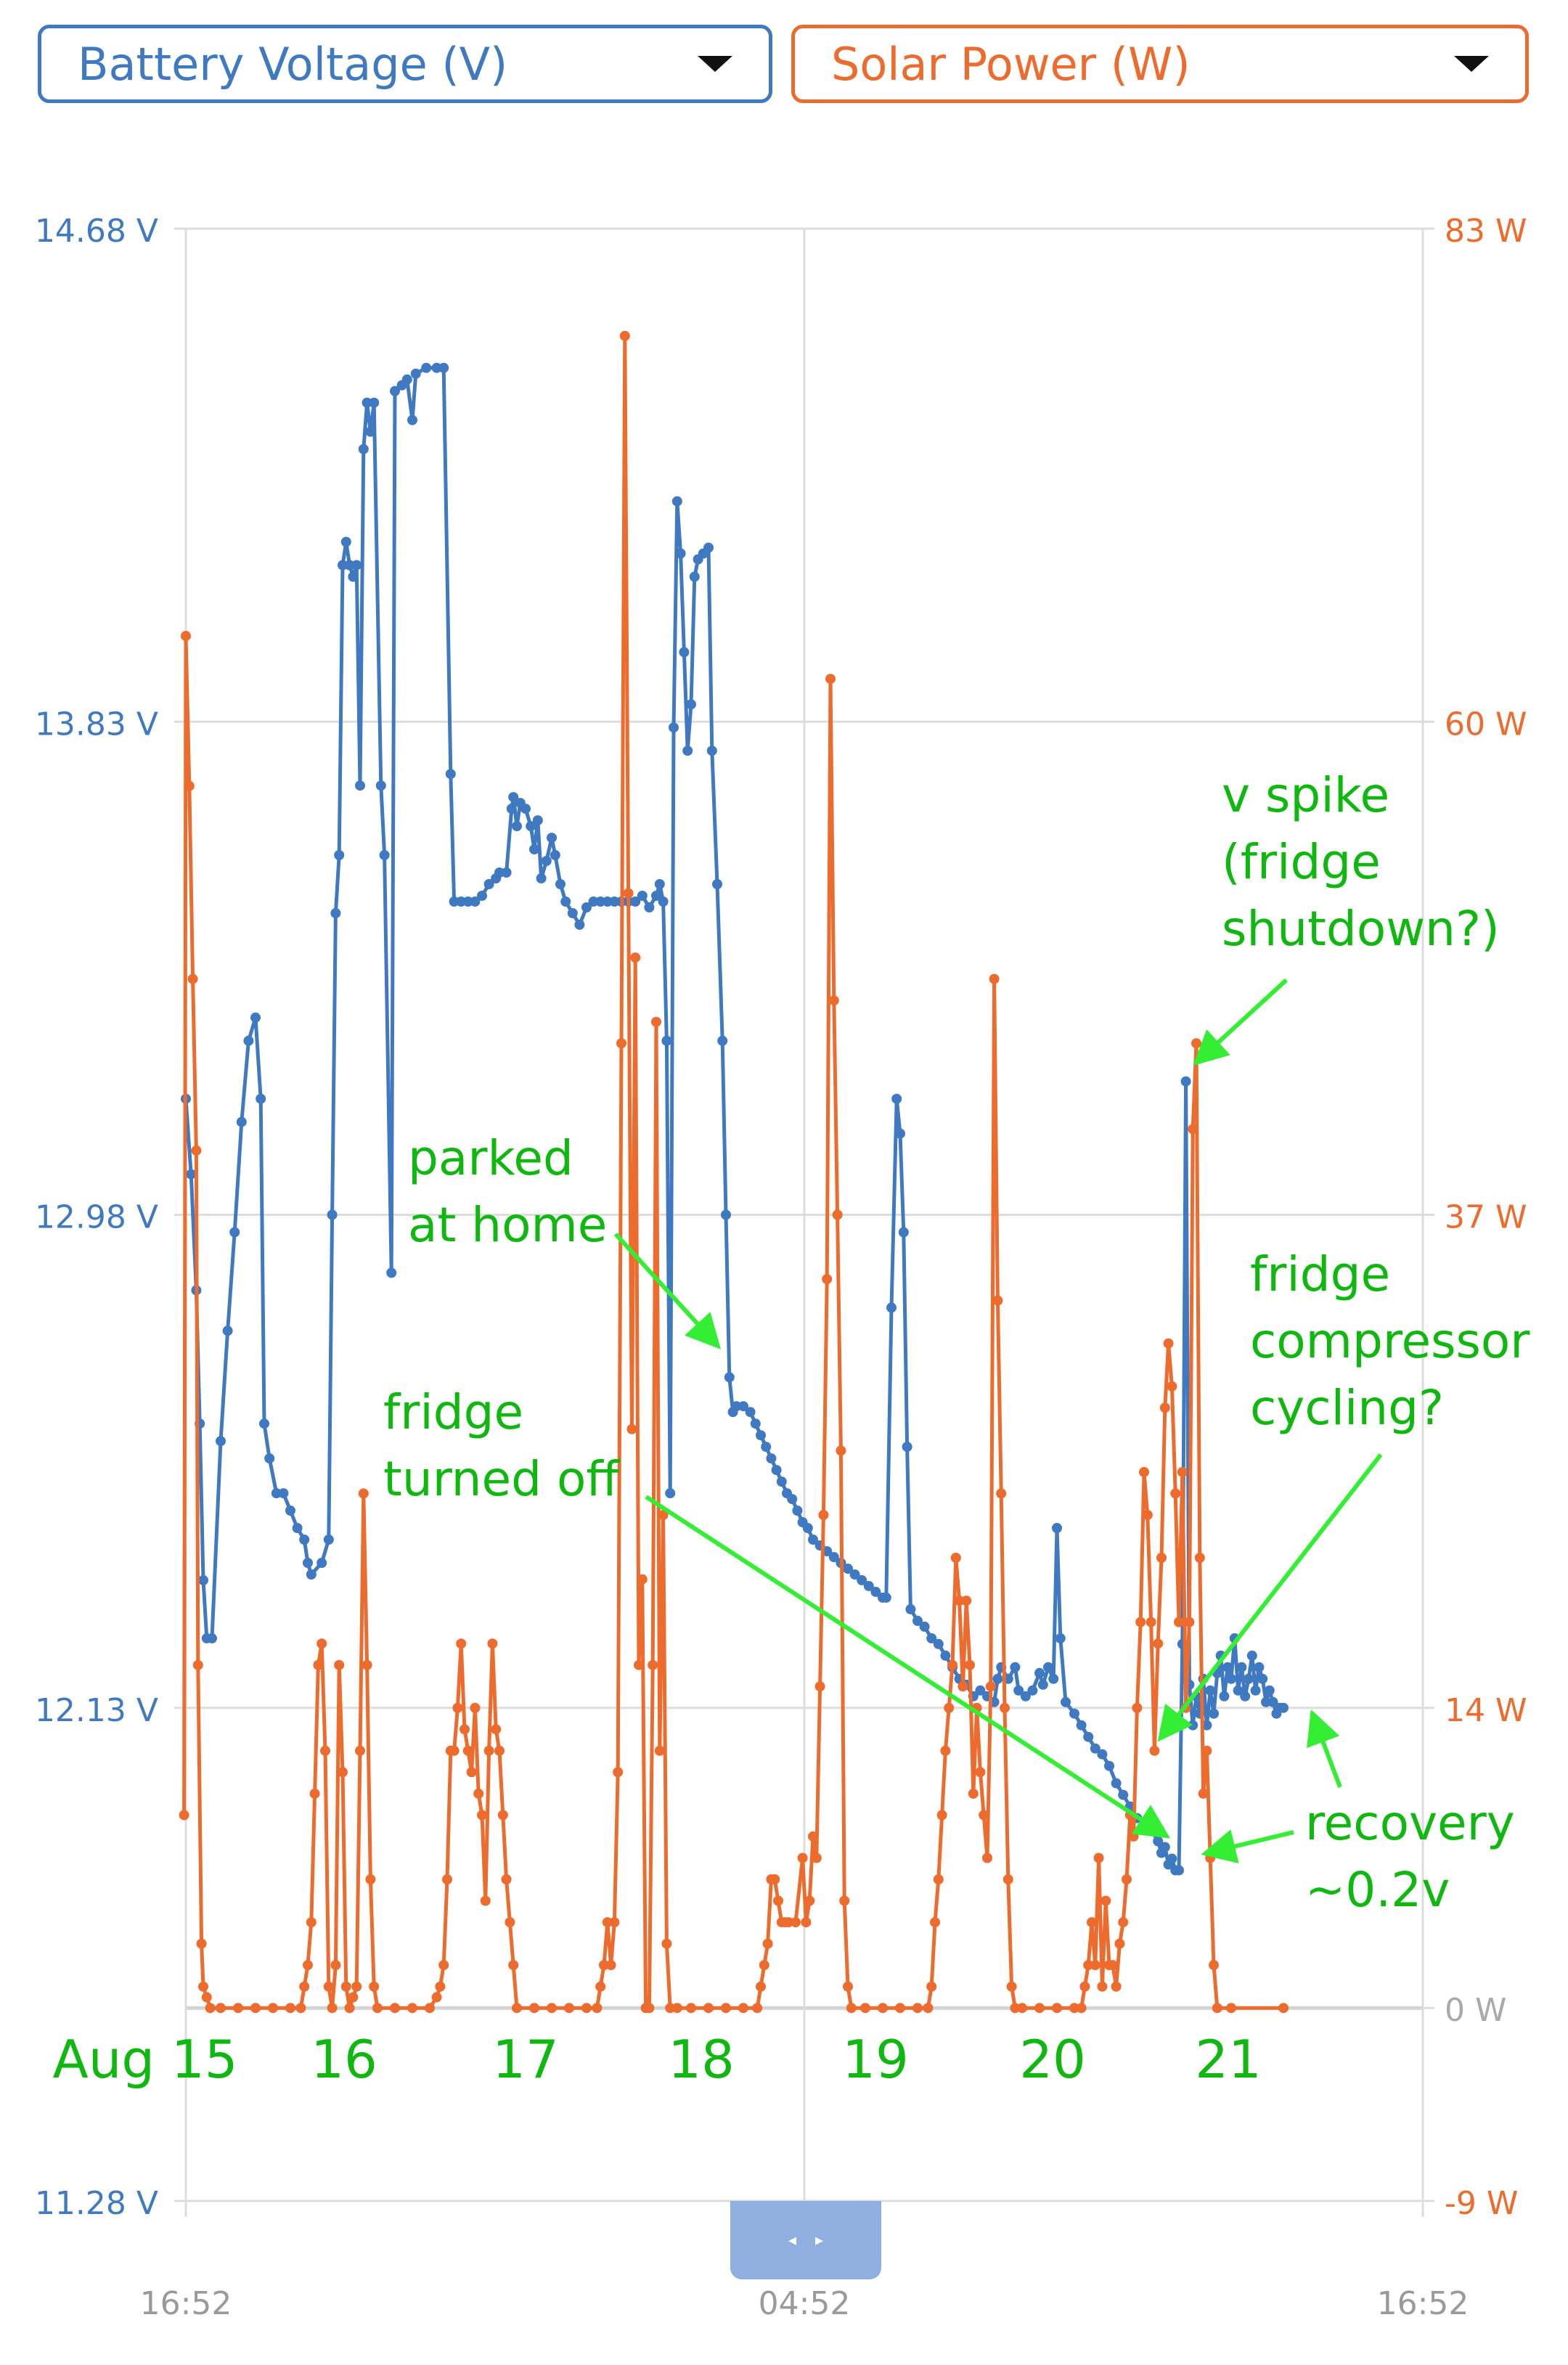 The height and width of the screenshot is (2365, 1568). I want to click on day-label: 17, so click(526, 2059).